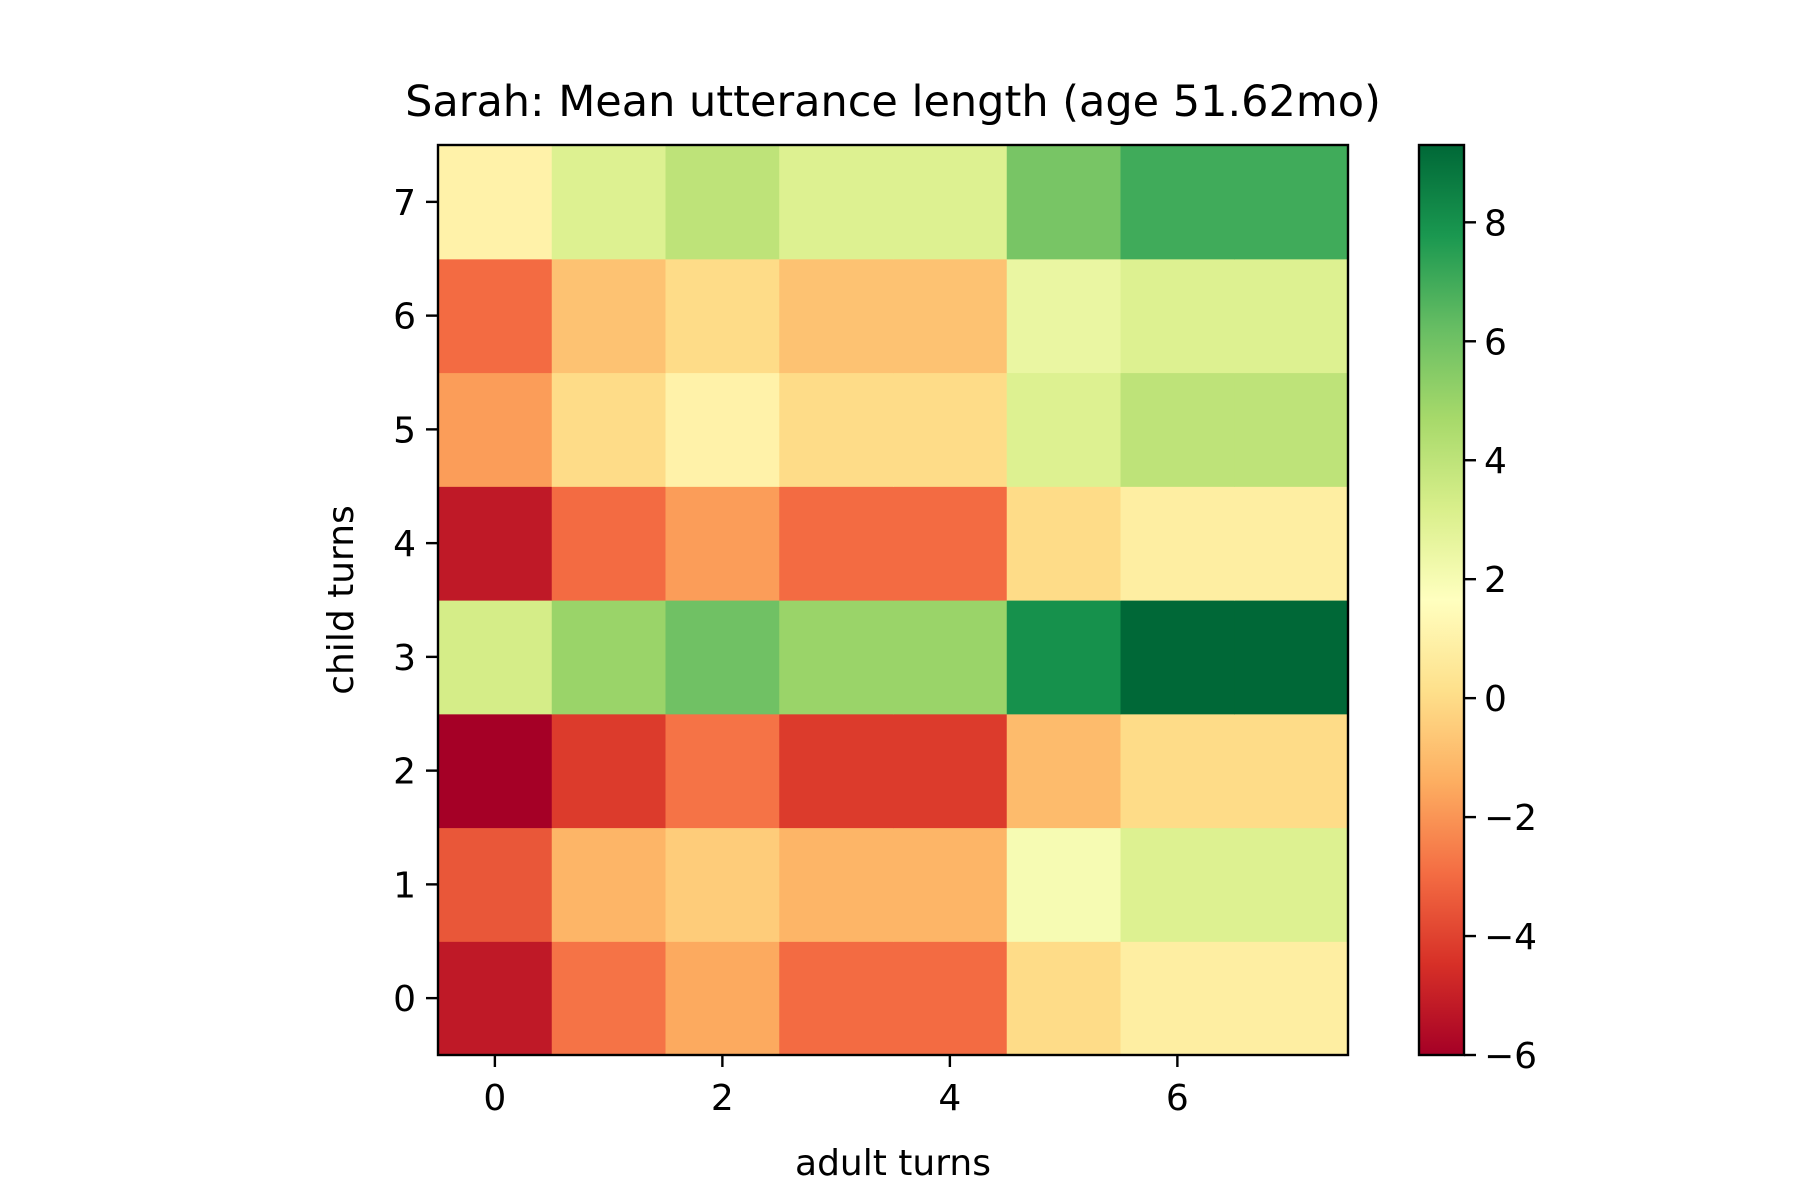  Describe the element at coordinates (722, 1098) in the screenshot. I see `x-tick-label: 2` at that location.